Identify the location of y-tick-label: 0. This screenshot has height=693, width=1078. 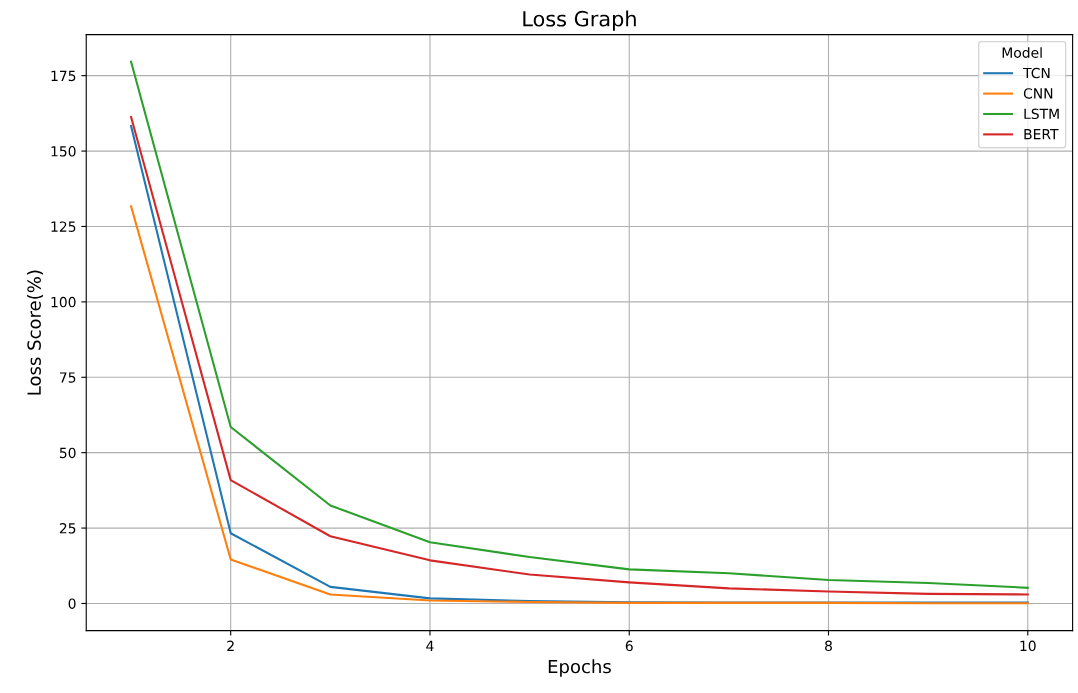
(72, 603).